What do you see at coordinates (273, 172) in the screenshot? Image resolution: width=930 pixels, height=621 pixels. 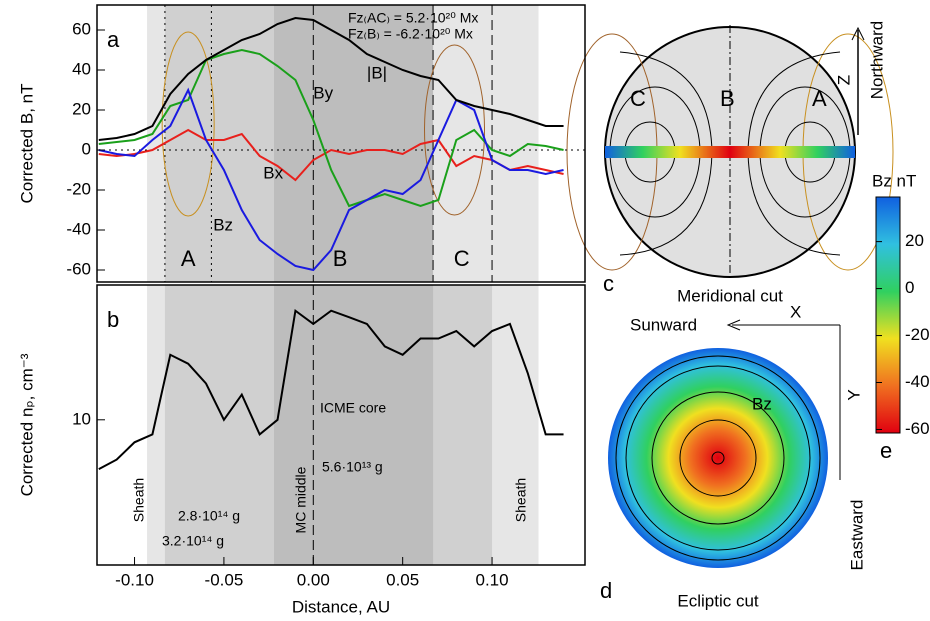 I see `series-label: Bx` at bounding box center [273, 172].